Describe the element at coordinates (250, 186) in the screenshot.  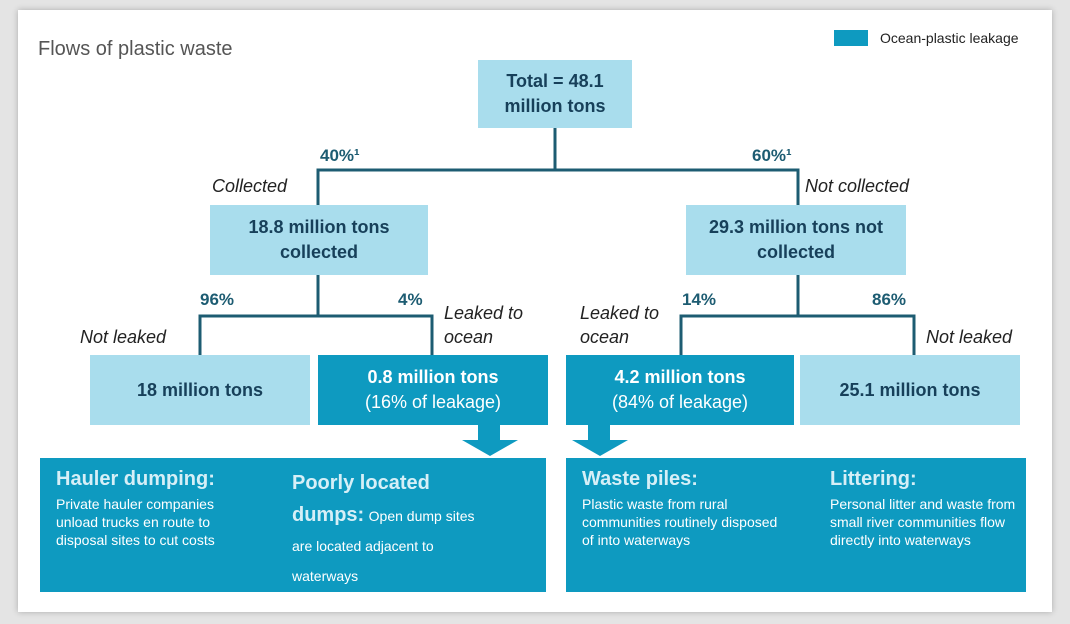
I see `branch-label: Collected` at that location.